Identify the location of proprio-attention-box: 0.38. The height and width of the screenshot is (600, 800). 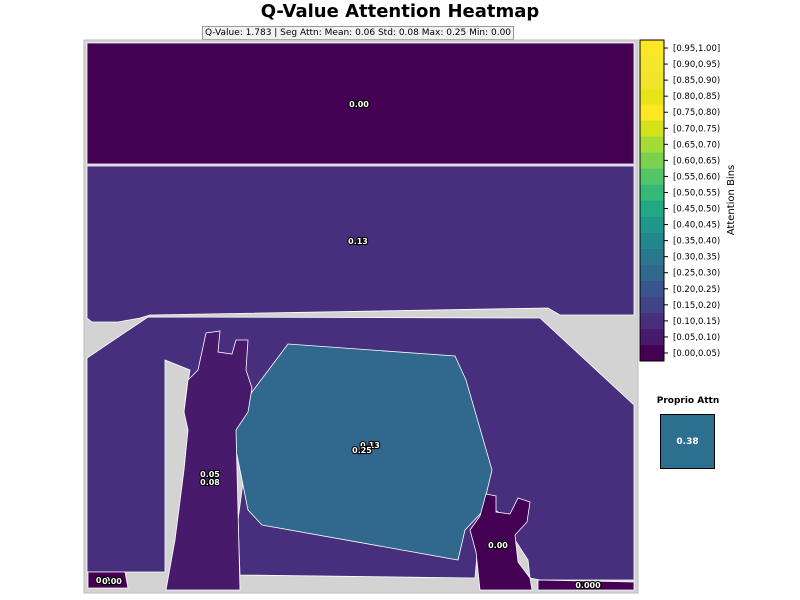
(687, 441).